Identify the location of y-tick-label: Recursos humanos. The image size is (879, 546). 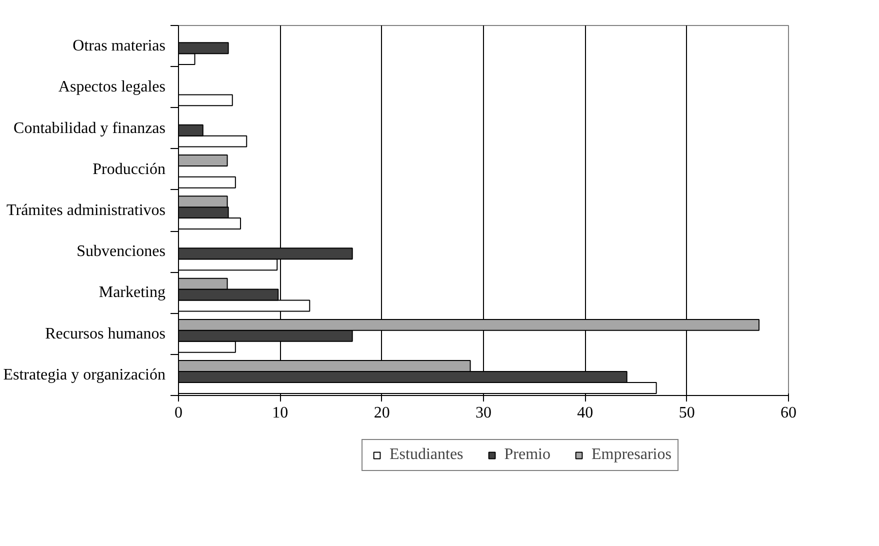
(105, 333).